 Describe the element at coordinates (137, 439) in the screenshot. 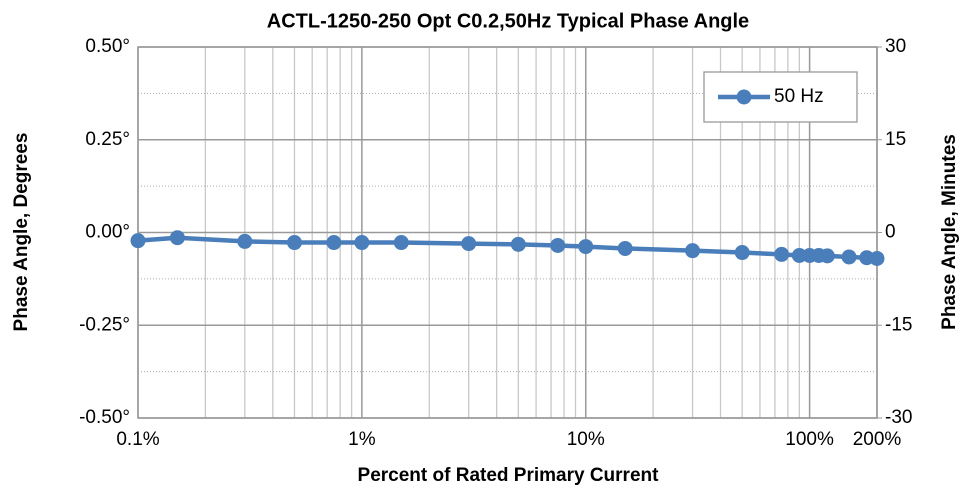

I see `x-tick-label: 0.1%` at that location.